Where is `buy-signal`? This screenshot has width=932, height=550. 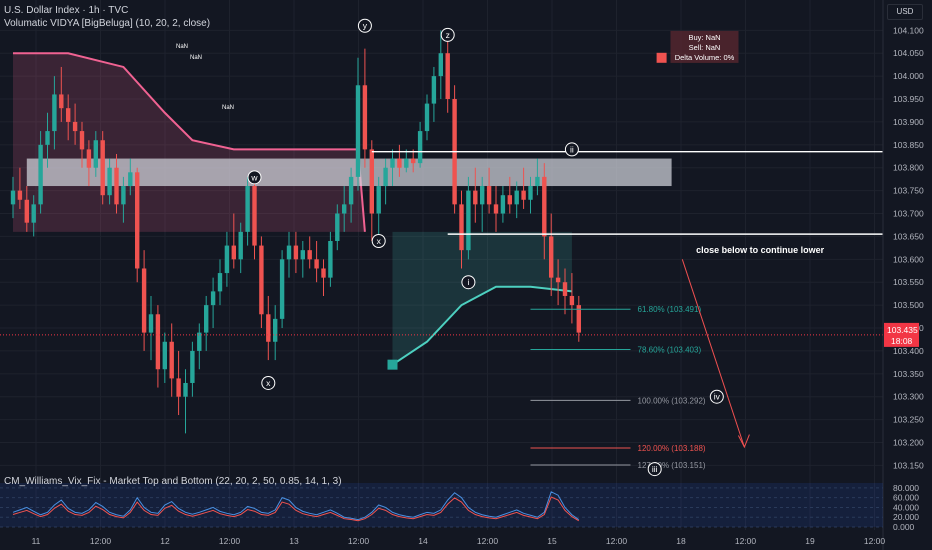 buy-signal is located at coordinates (392, 364).